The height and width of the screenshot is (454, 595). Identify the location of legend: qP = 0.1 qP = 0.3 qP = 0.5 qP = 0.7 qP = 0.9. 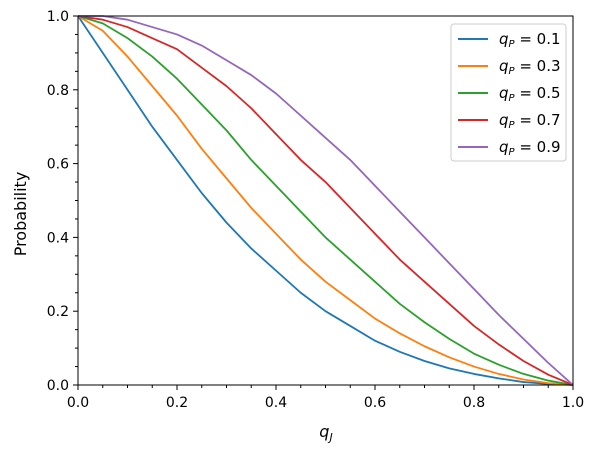
(508, 92).